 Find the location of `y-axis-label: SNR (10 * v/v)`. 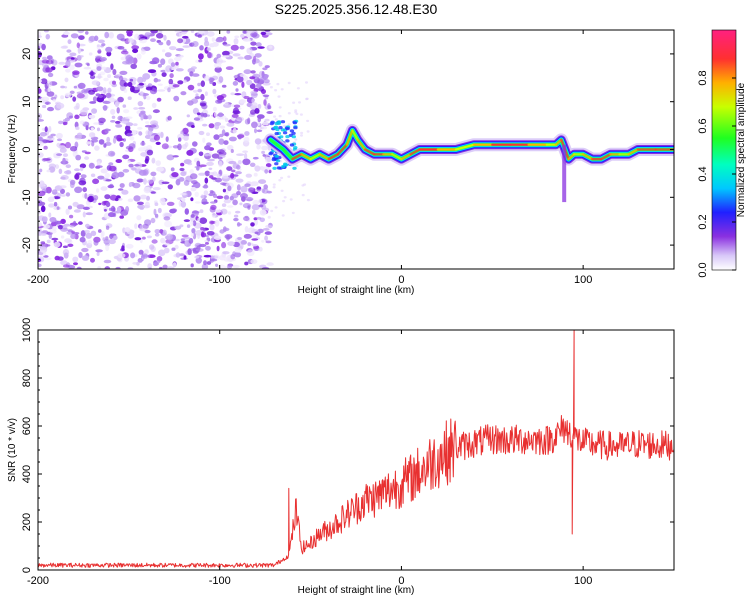

y-axis-label: SNR (10 * v/v) is located at coordinates (12, 450).